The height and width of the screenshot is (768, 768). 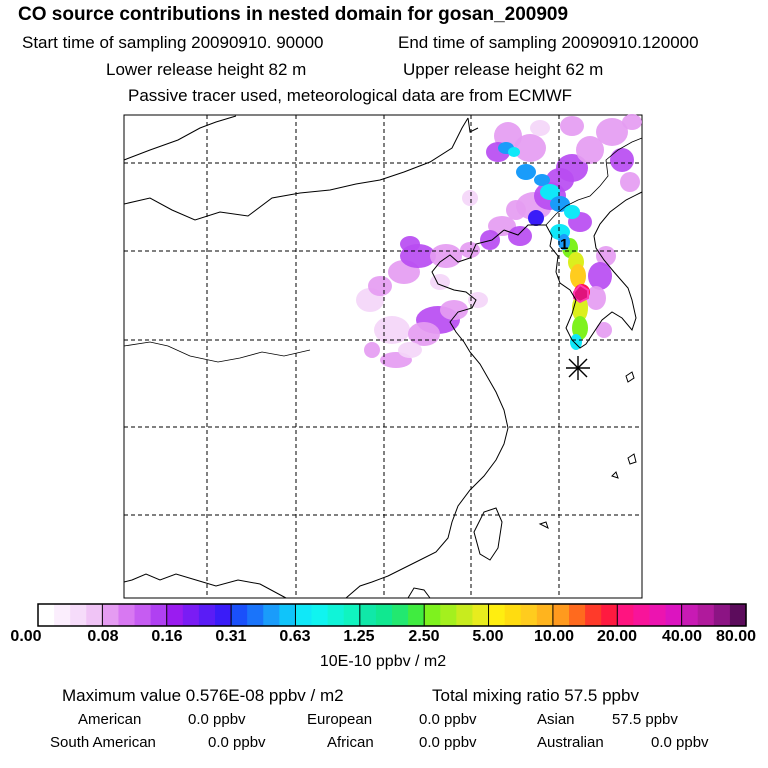 I want to click on colorbar-frame, so click(x=392, y=615).